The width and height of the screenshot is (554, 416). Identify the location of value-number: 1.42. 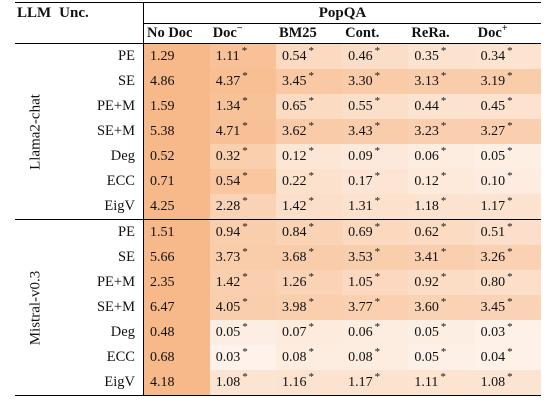
(294, 206).